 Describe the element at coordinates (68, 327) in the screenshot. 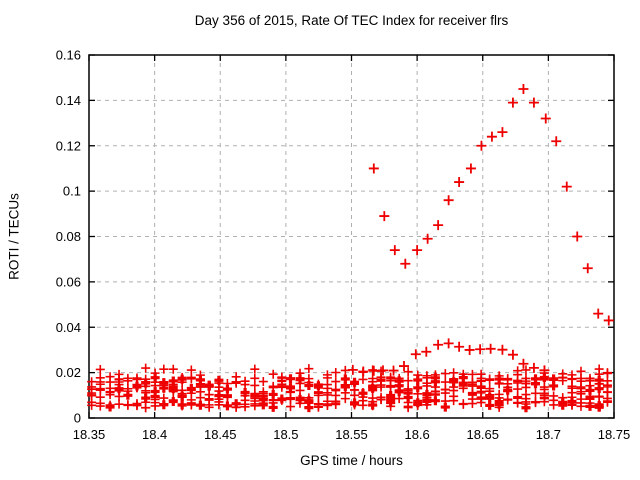

I see `y-tick-label: 0.04` at that location.